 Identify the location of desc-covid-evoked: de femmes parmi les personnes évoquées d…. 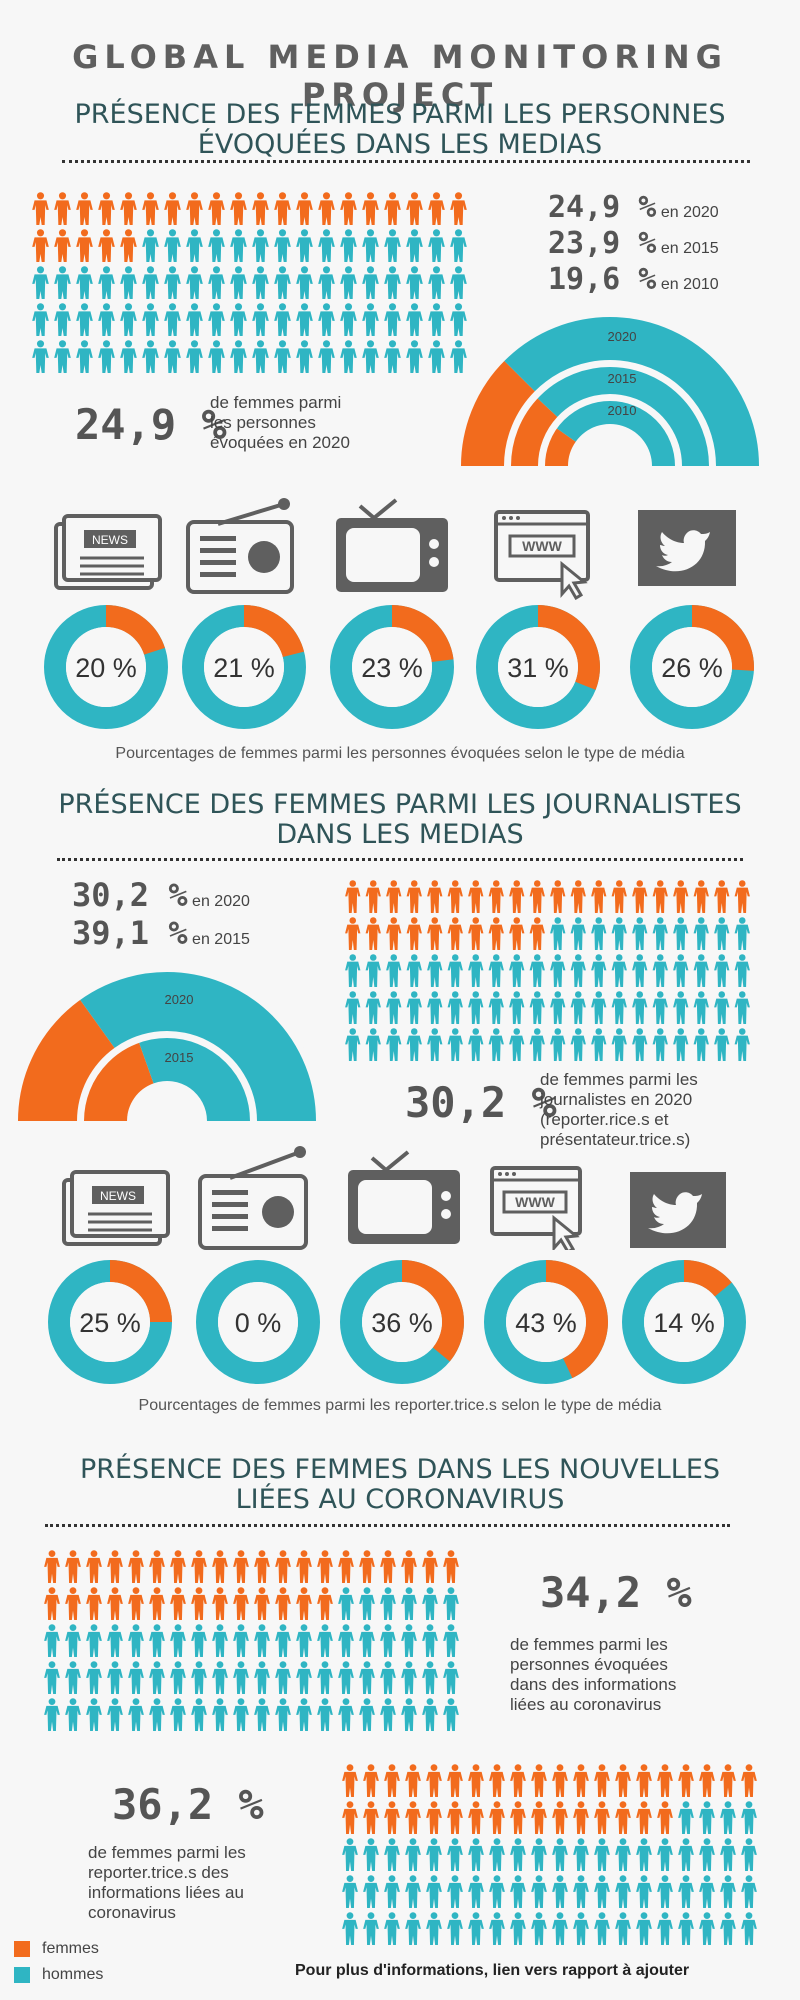
(593, 1675).